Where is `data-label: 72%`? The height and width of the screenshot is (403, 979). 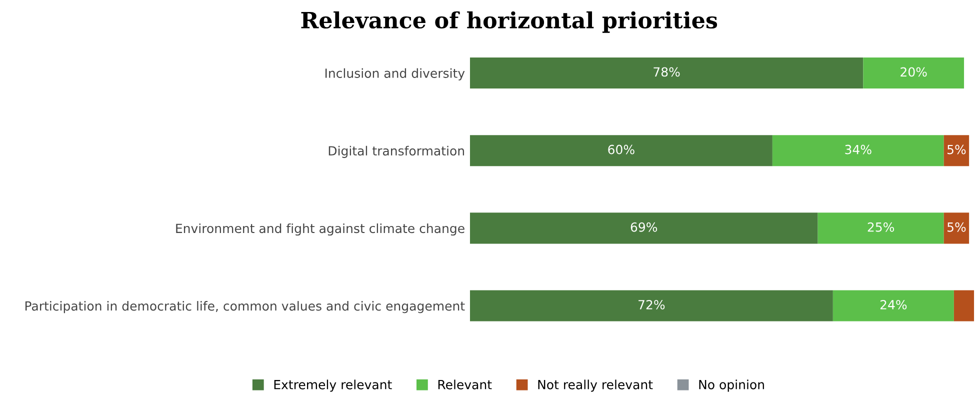 data-label: 72% is located at coordinates (651, 305).